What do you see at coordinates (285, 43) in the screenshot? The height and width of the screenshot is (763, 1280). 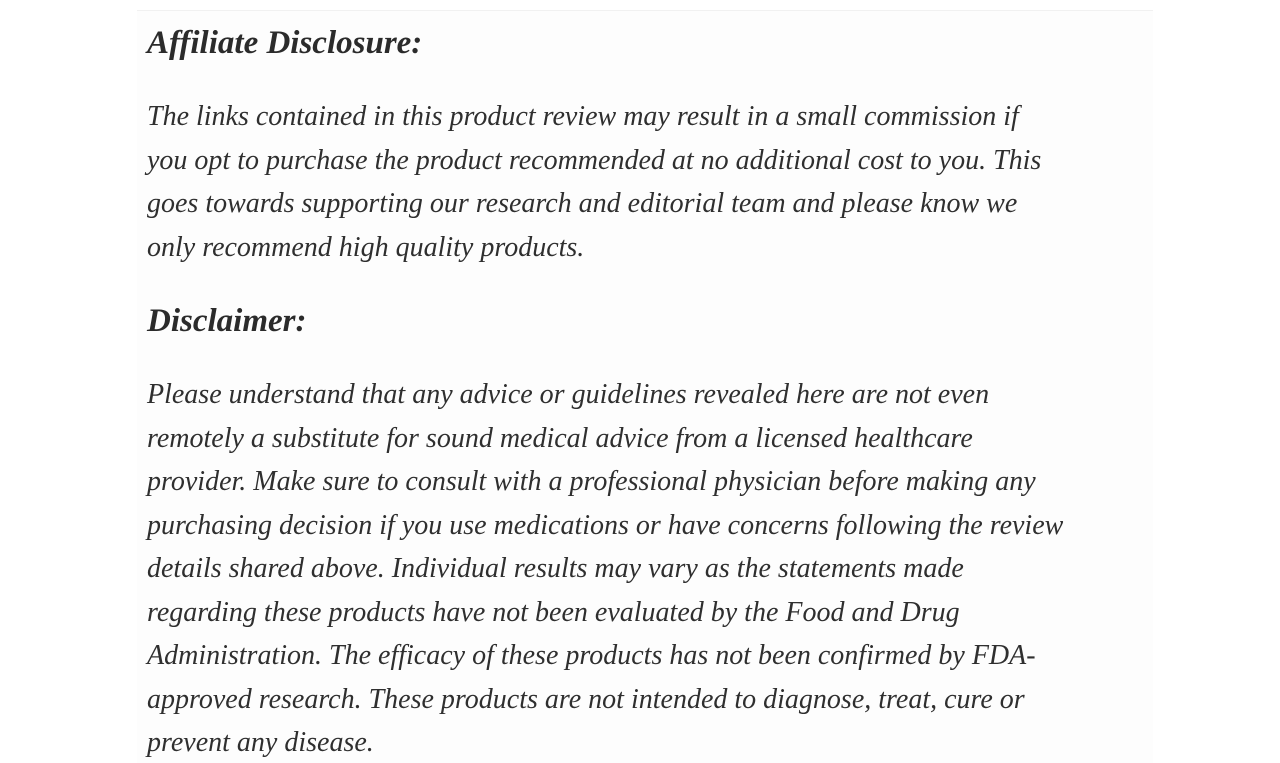 I see `affiliate-disclosure-heading: Affiliate Disclosure:` at bounding box center [285, 43].